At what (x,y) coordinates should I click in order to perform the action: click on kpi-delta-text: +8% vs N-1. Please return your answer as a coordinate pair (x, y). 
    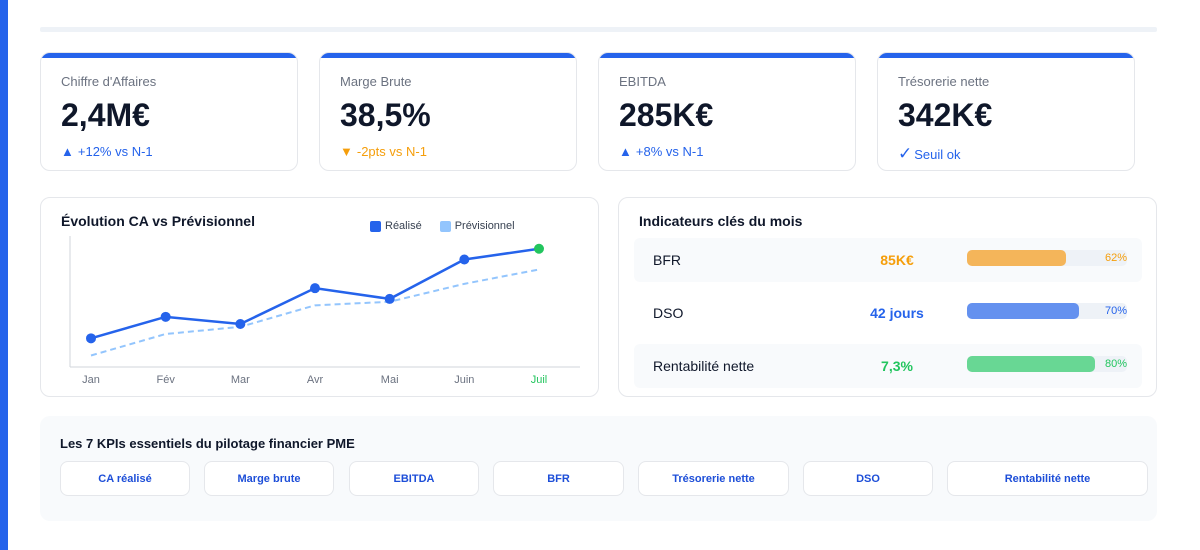
    Looking at the image, I should click on (669, 151).